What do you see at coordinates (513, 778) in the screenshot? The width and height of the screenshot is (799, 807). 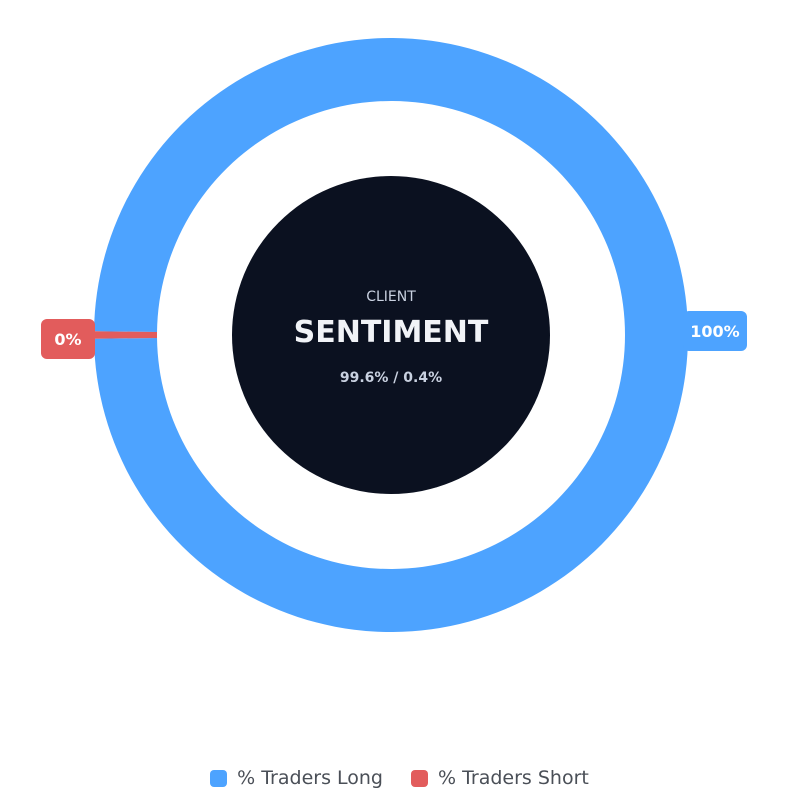 I see `legend-label-short: % Traders Short` at bounding box center [513, 778].